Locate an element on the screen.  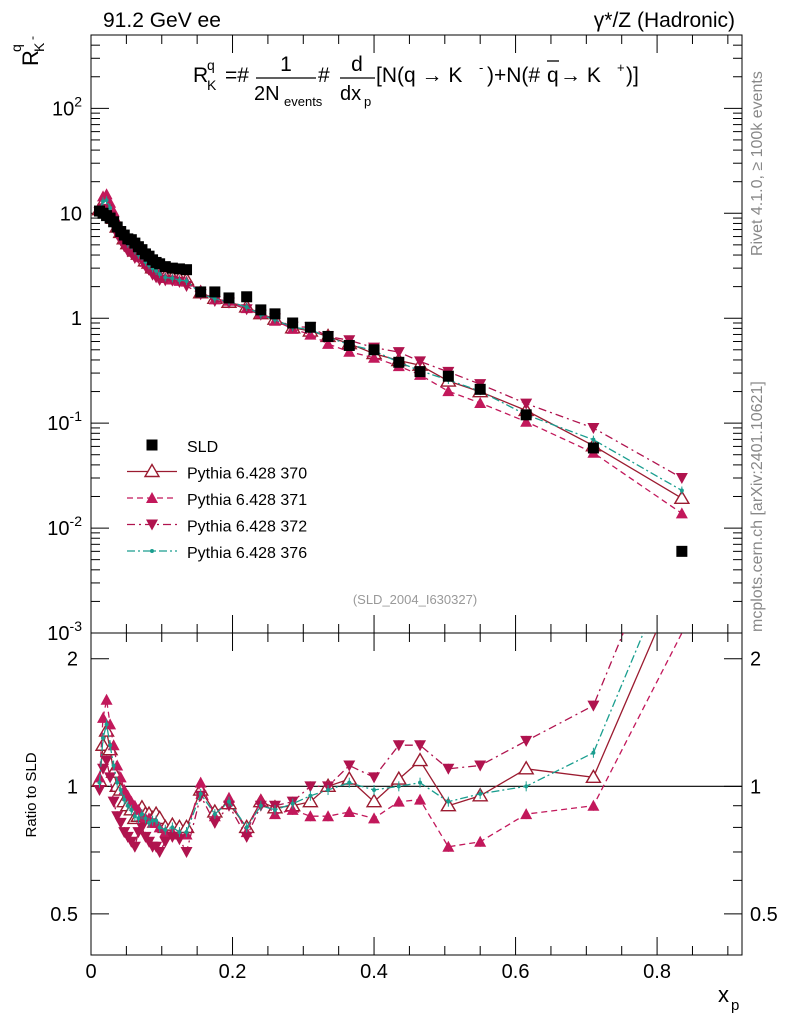
ratio-y-tick-label: 1 is located at coordinates (72, 787).